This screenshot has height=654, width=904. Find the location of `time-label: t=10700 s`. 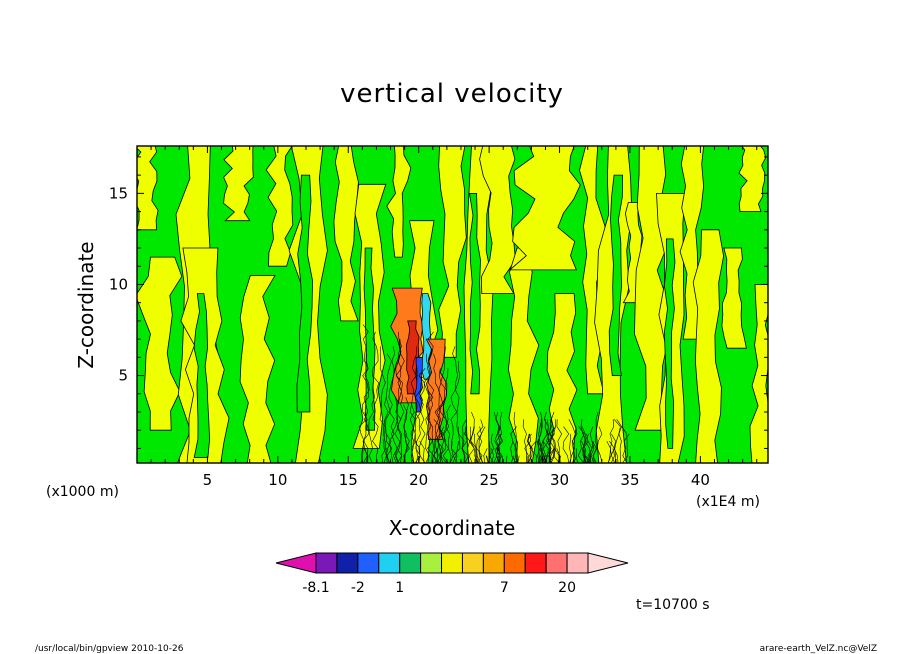

time-label: t=10700 s is located at coordinates (673, 605).